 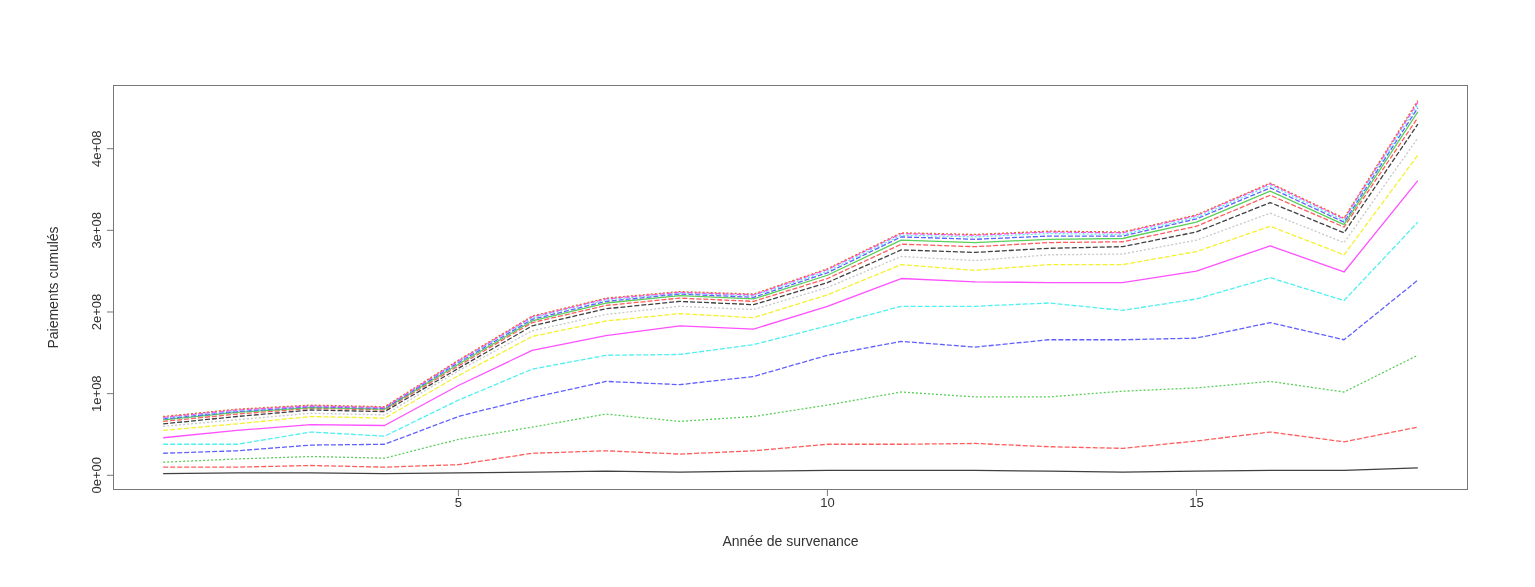 What do you see at coordinates (96, 230) in the screenshot?
I see `y-tick-label: 3e+08` at bounding box center [96, 230].